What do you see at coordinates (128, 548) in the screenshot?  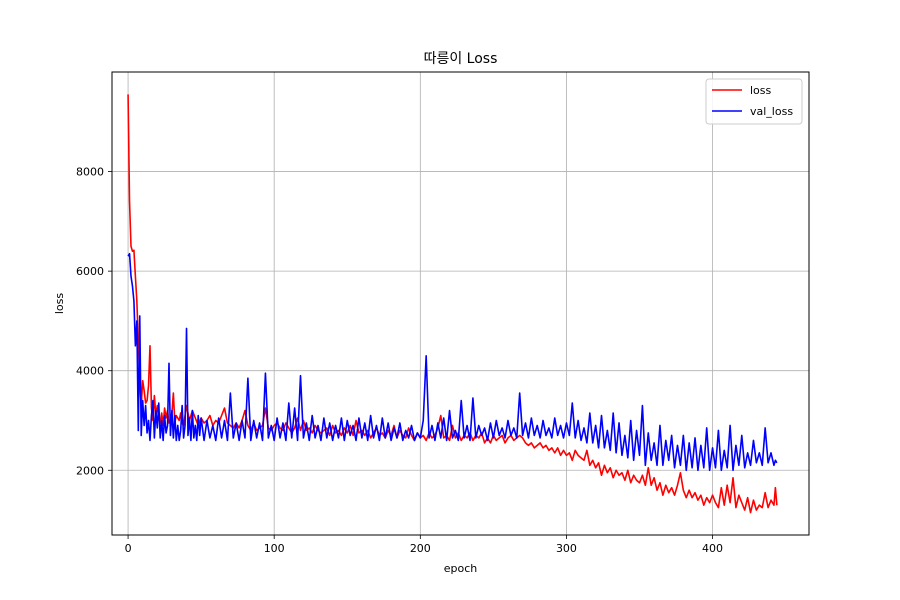 I see `x-tick-label: 0` at bounding box center [128, 548].